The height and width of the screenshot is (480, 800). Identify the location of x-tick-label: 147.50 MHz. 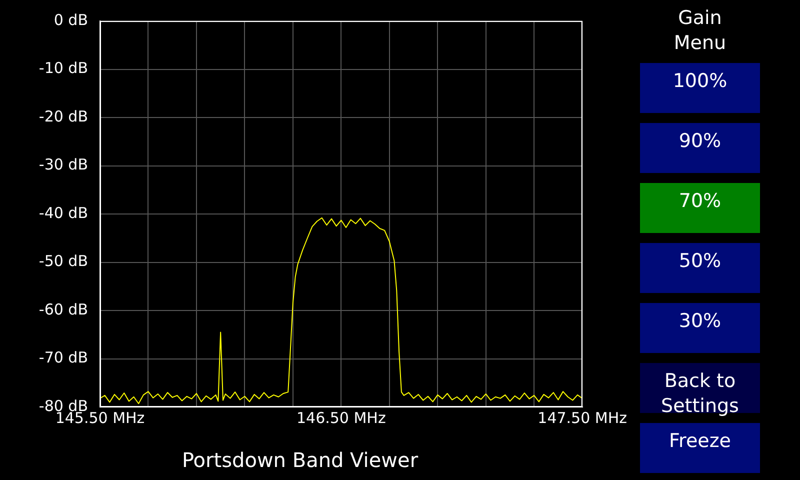
(583, 417).